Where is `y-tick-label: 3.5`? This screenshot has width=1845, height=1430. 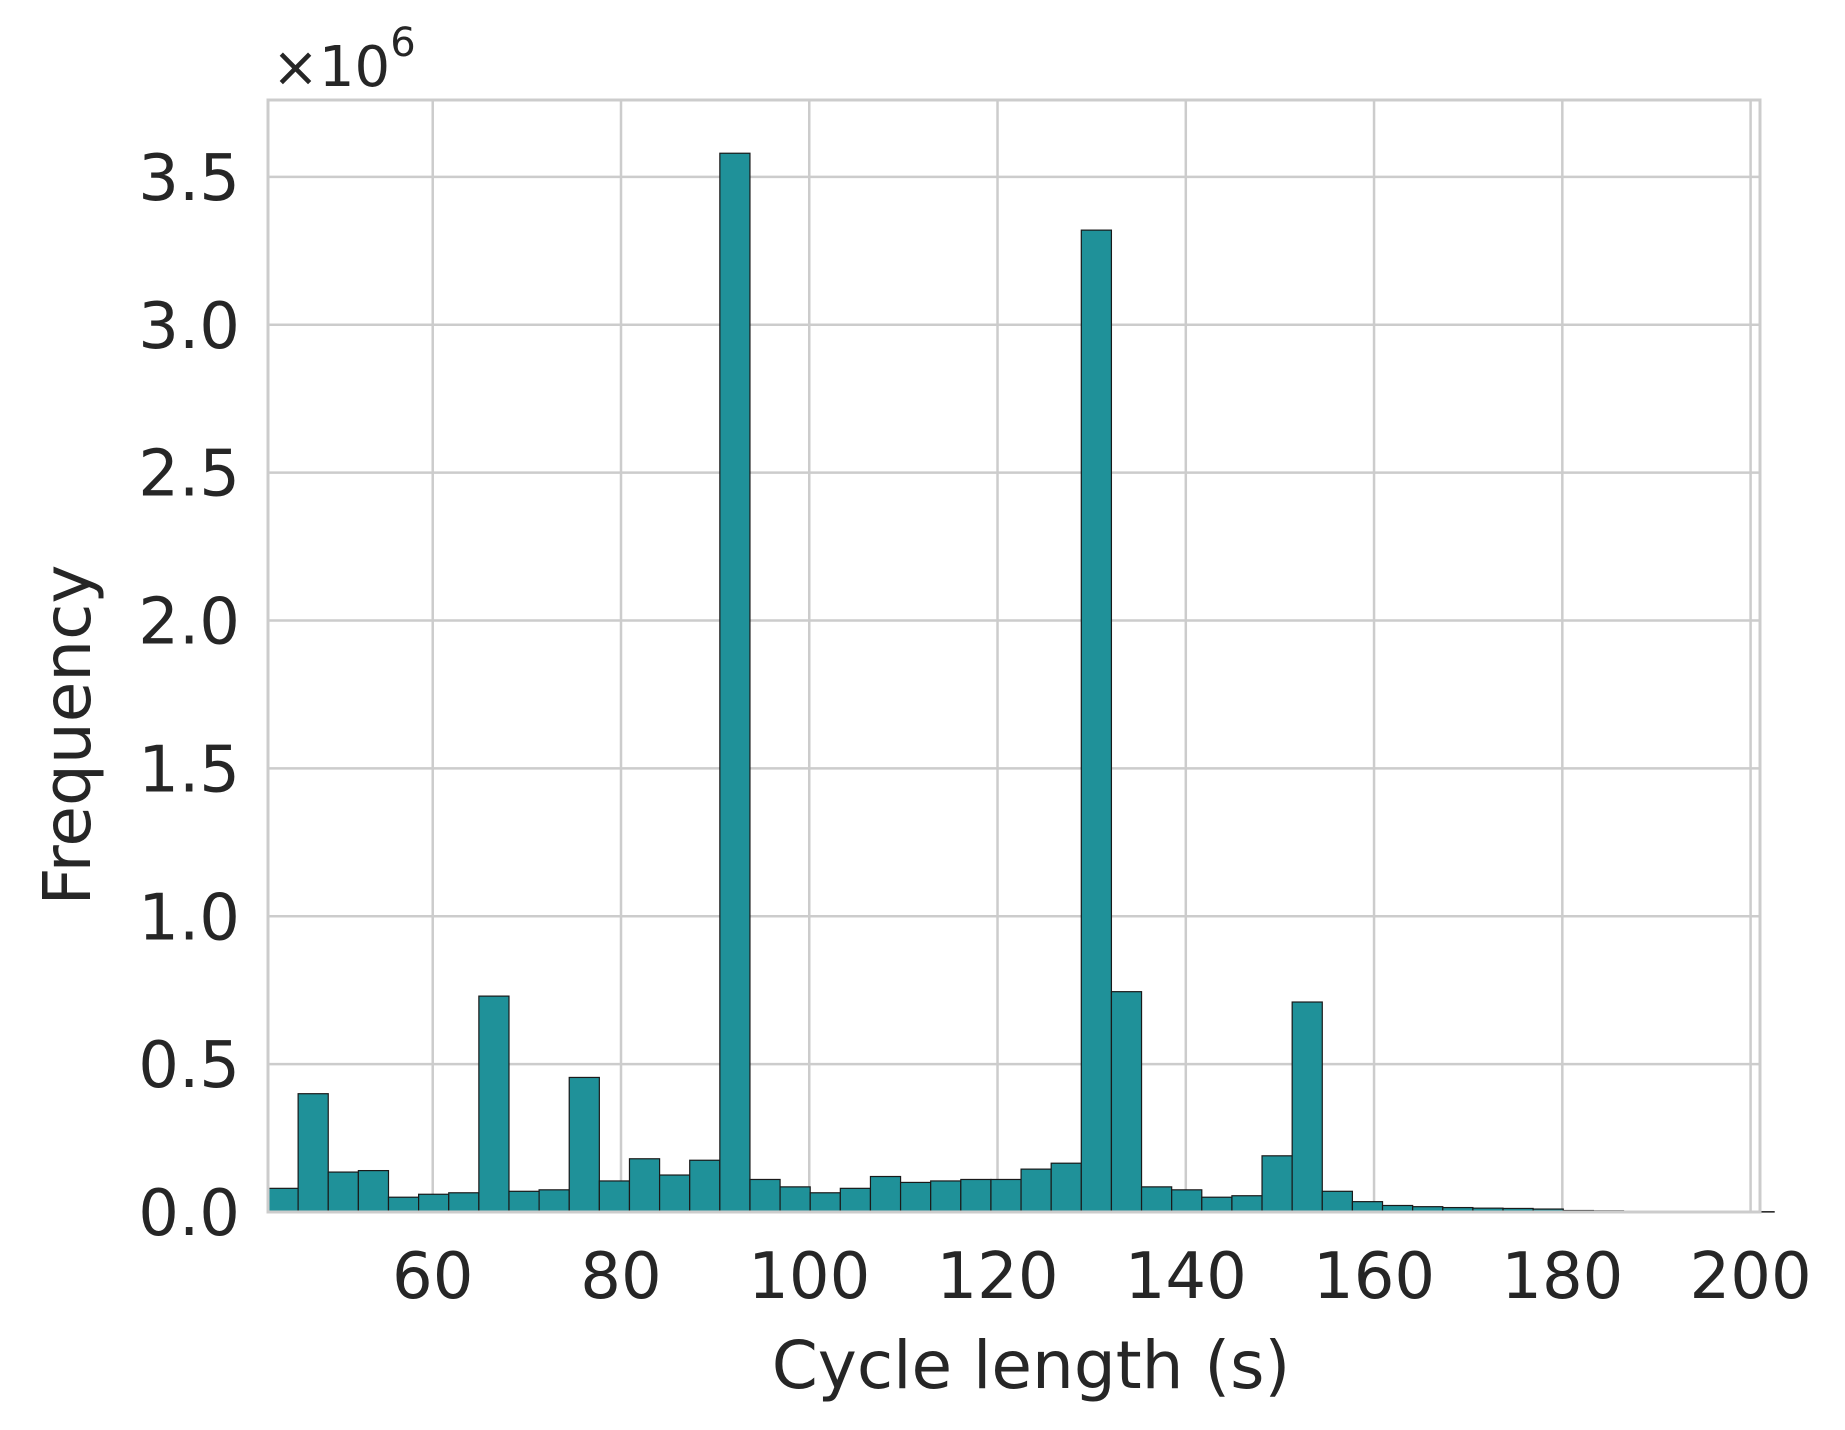 y-tick-label: 3.5 is located at coordinates (189, 179).